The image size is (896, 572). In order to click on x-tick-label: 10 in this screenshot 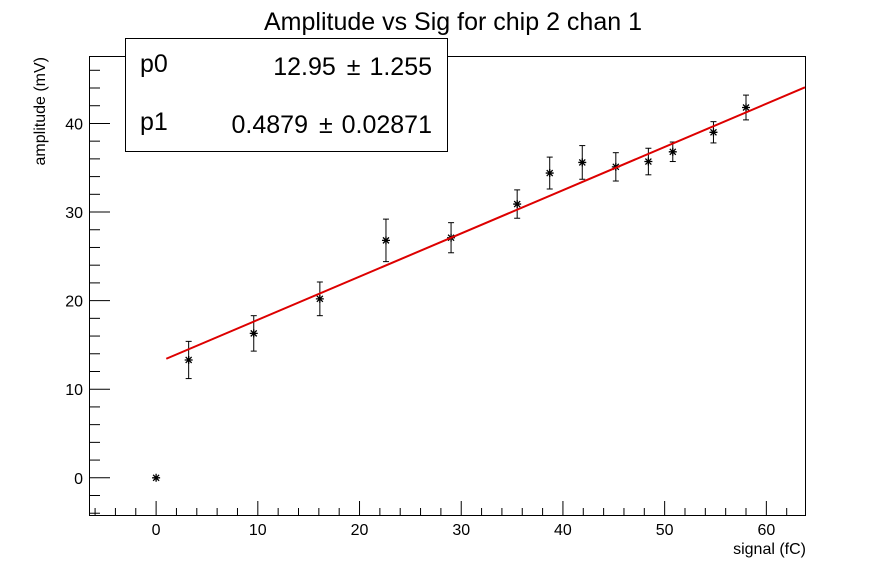, I will do `click(258, 530)`.